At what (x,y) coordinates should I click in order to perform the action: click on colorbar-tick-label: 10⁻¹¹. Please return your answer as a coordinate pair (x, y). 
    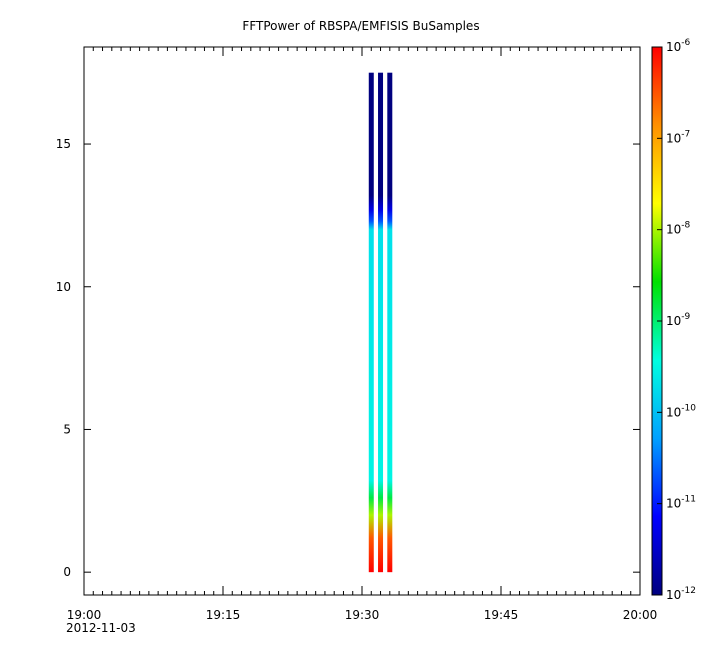
    Looking at the image, I should click on (681, 503).